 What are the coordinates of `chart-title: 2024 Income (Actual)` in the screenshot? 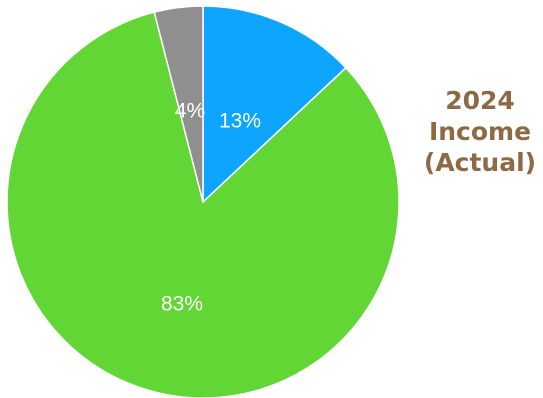 It's located at (471, 132).